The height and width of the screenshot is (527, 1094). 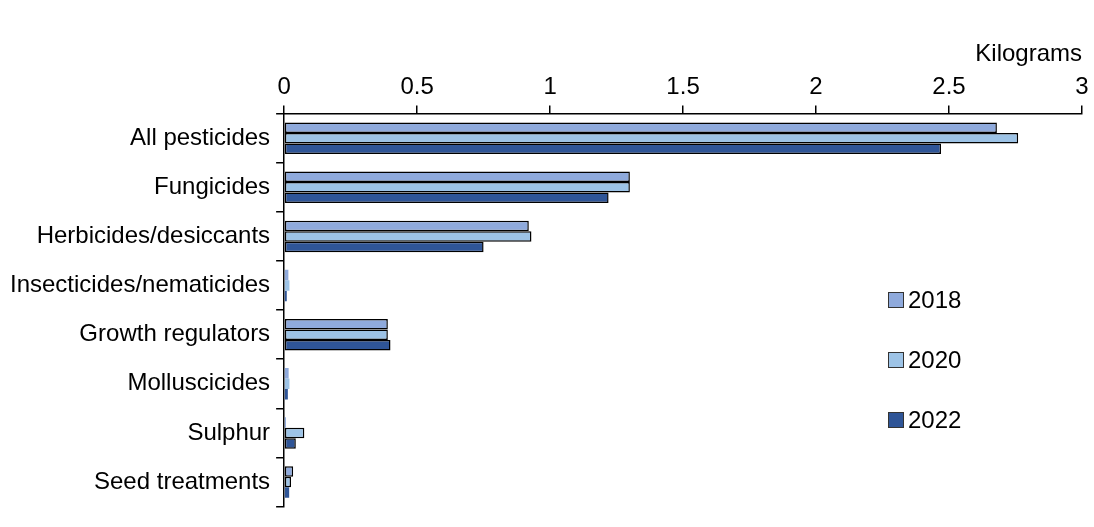 I want to click on legend-label: 2020, so click(x=935, y=360).